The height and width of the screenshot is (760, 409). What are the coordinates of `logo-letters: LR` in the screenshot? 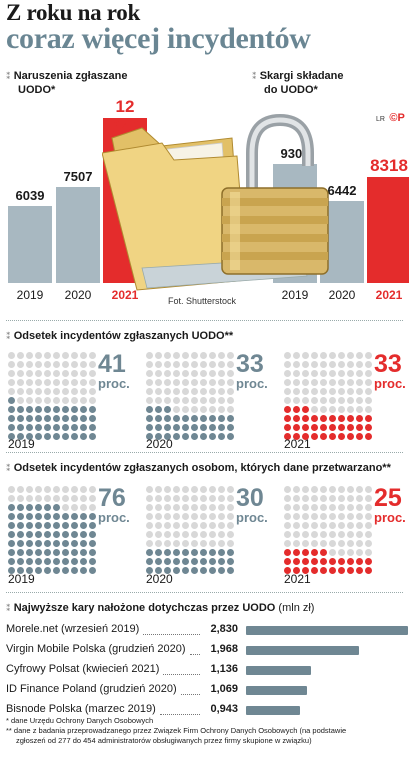 It's located at (380, 119).